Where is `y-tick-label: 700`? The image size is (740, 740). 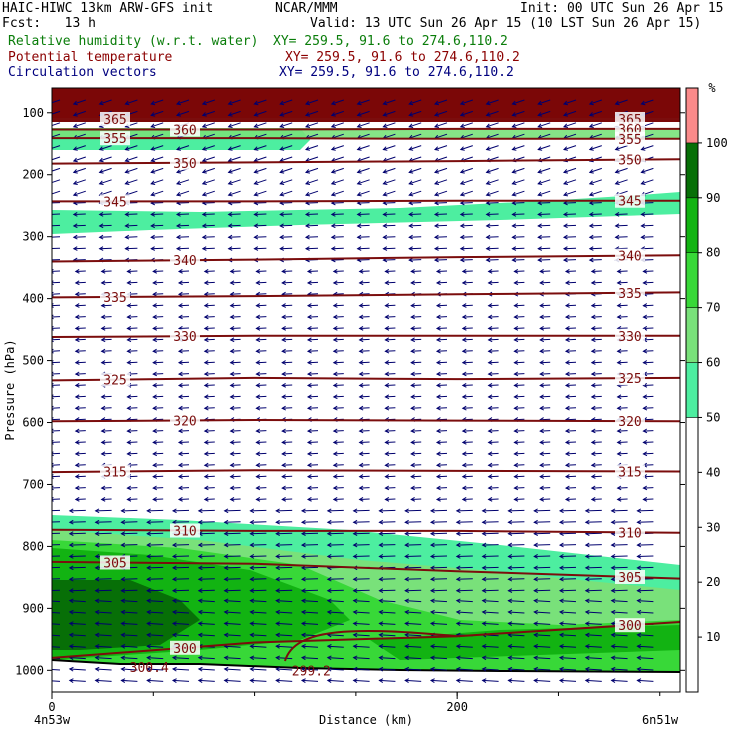
y-tick-label: 700 is located at coordinates (33, 484).